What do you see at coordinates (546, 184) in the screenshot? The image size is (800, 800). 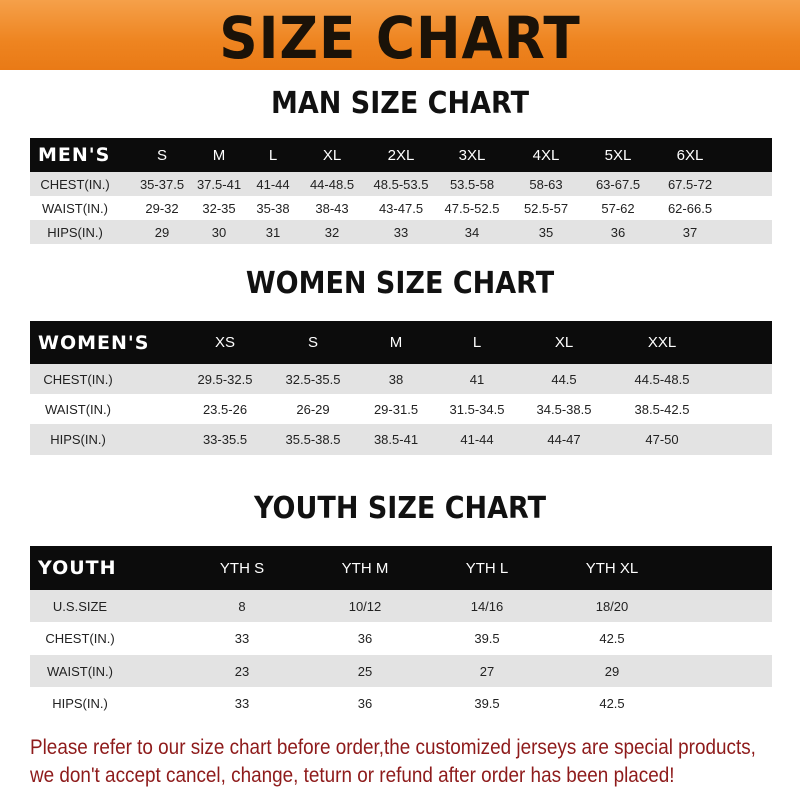 I see `size-value: 58-63` at bounding box center [546, 184].